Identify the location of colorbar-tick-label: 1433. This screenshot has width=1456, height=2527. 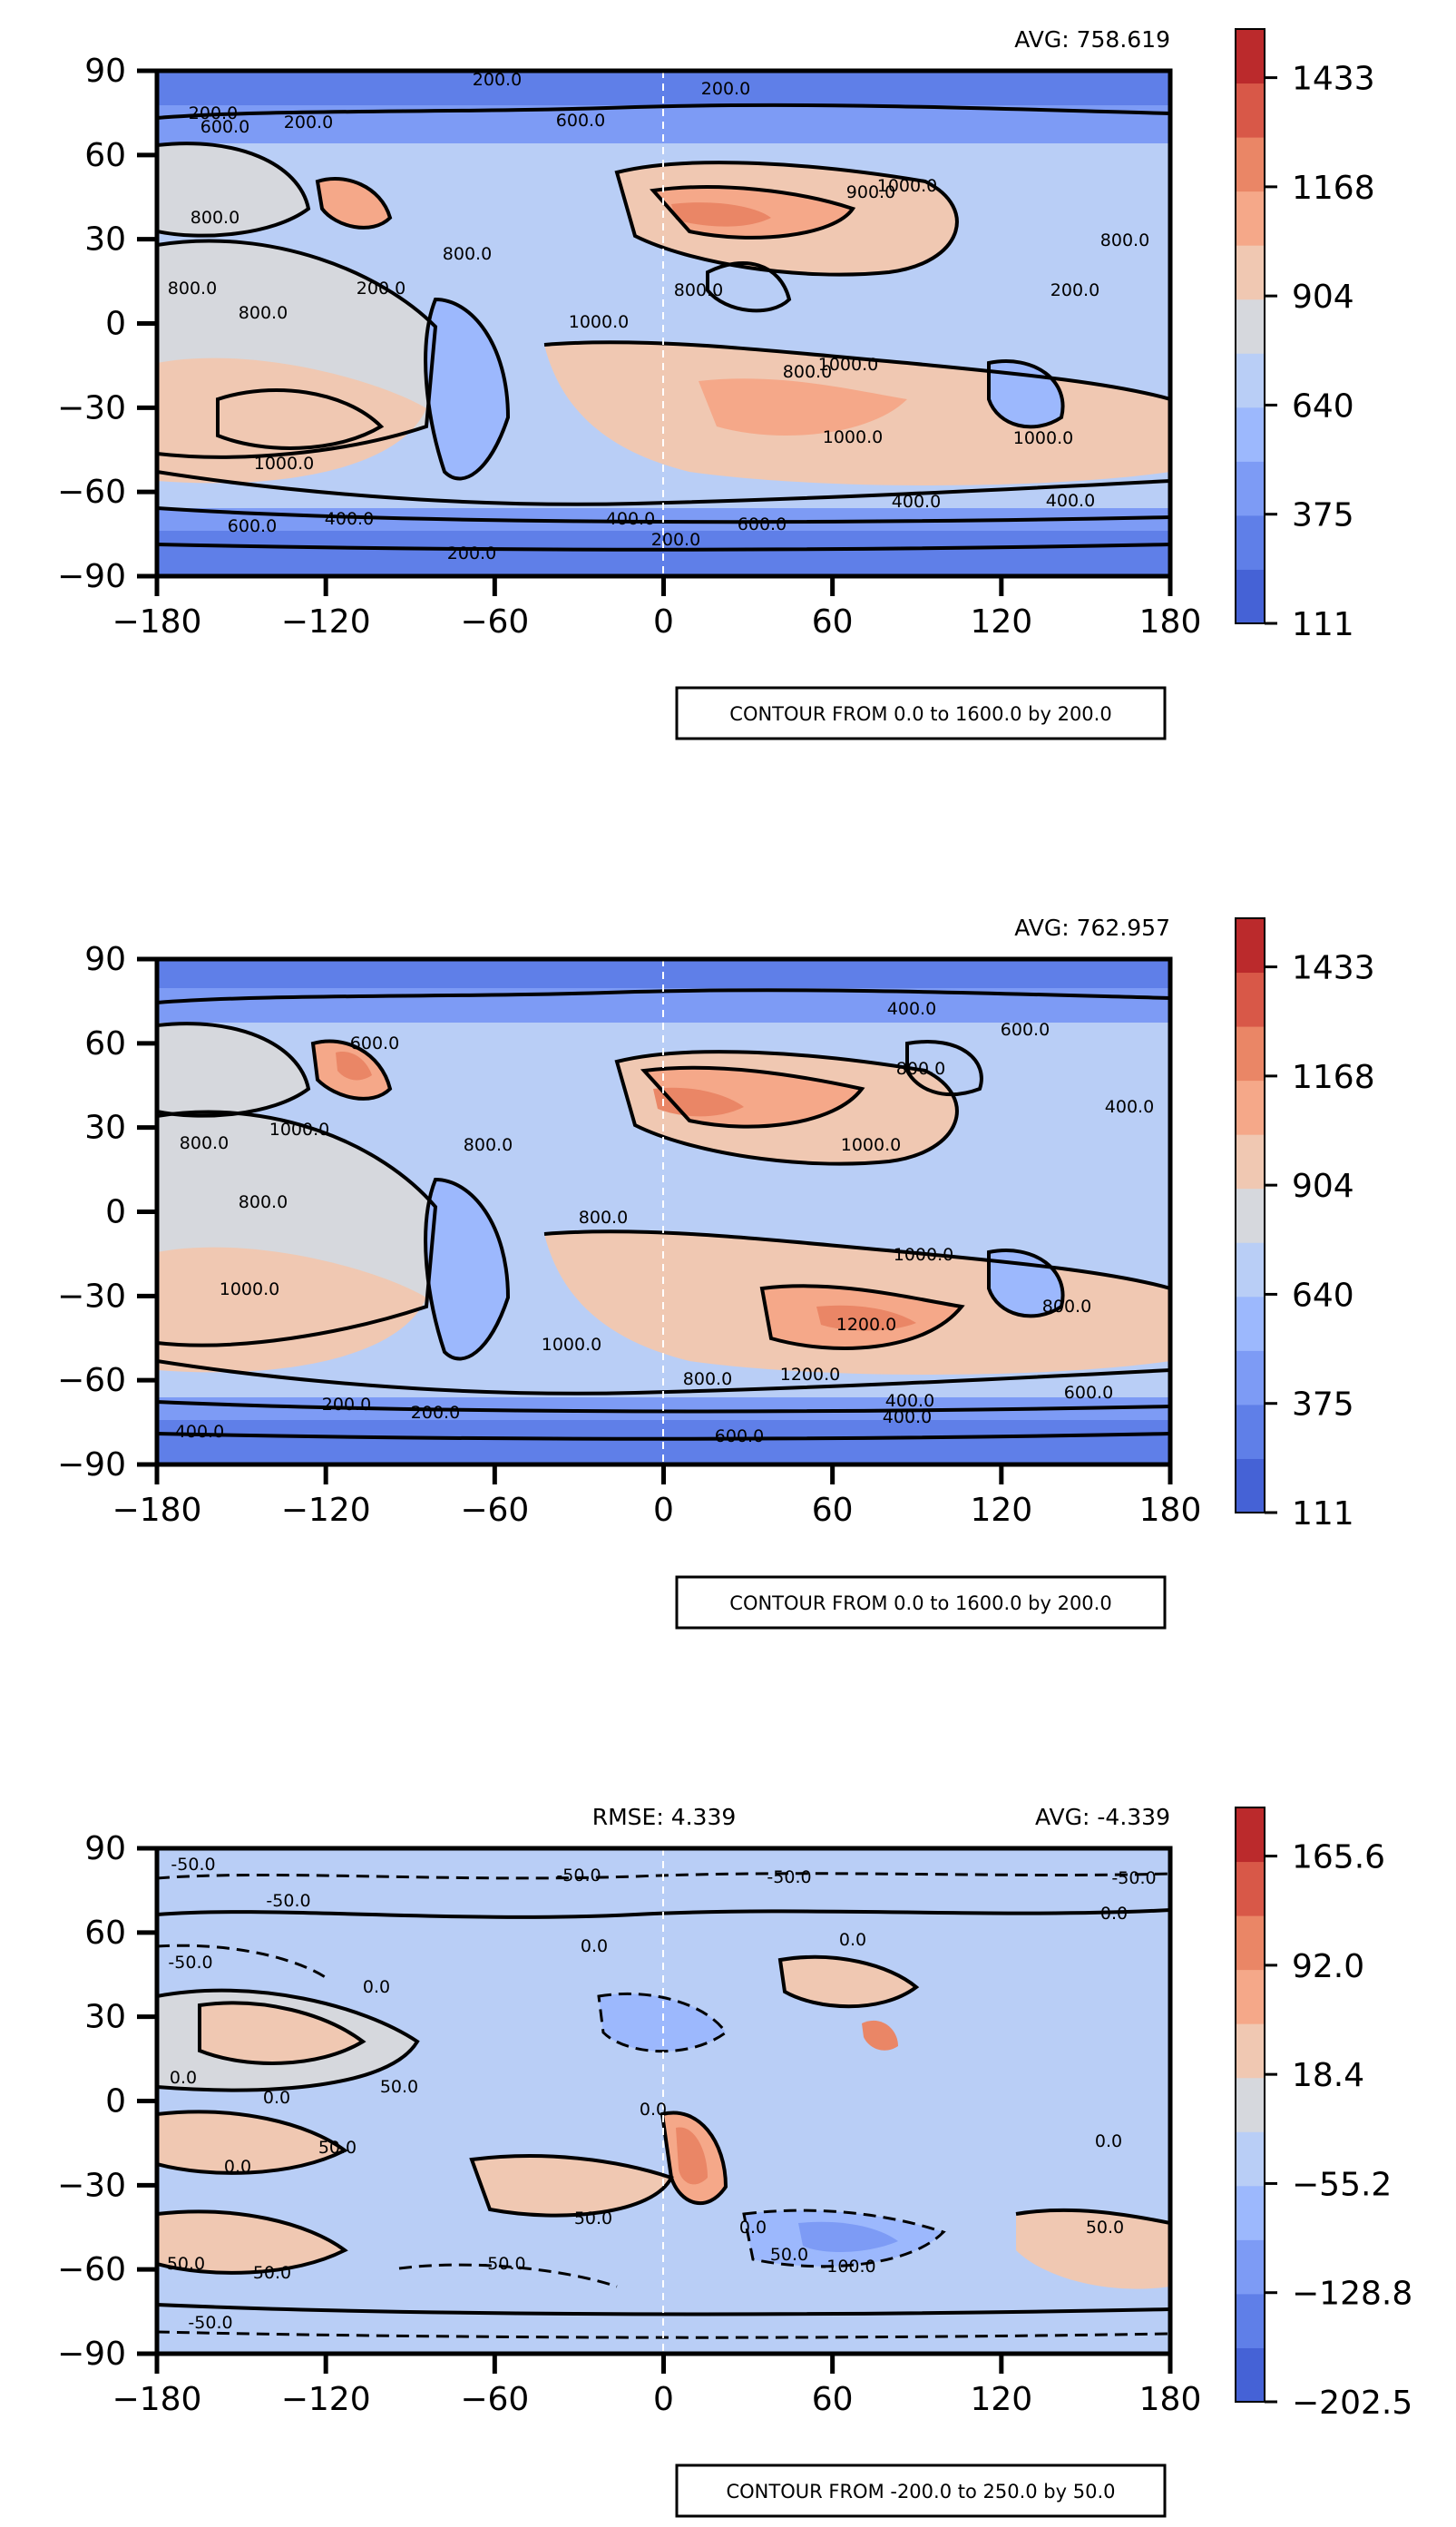
(1333, 969).